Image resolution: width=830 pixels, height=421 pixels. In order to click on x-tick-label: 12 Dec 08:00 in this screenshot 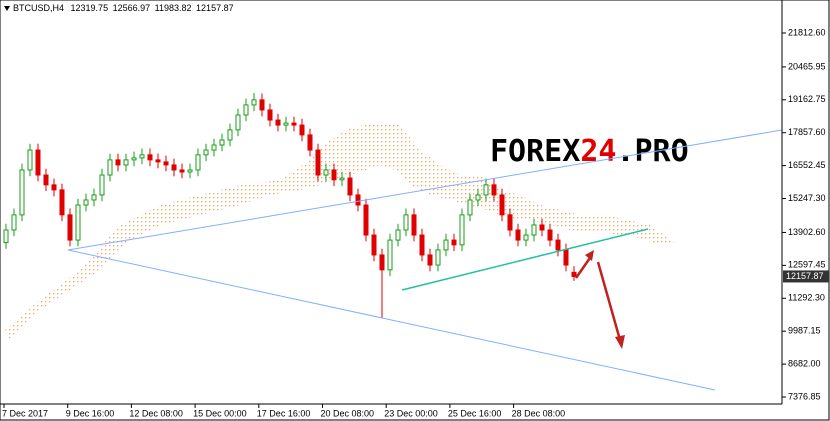, I will do `click(156, 413)`.